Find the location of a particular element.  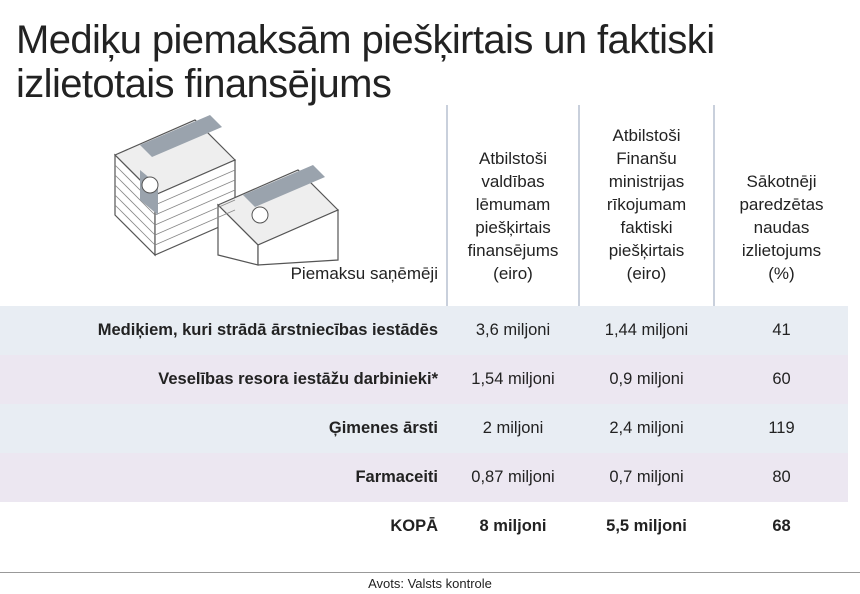

cell-value: 41 is located at coordinates (781, 330).